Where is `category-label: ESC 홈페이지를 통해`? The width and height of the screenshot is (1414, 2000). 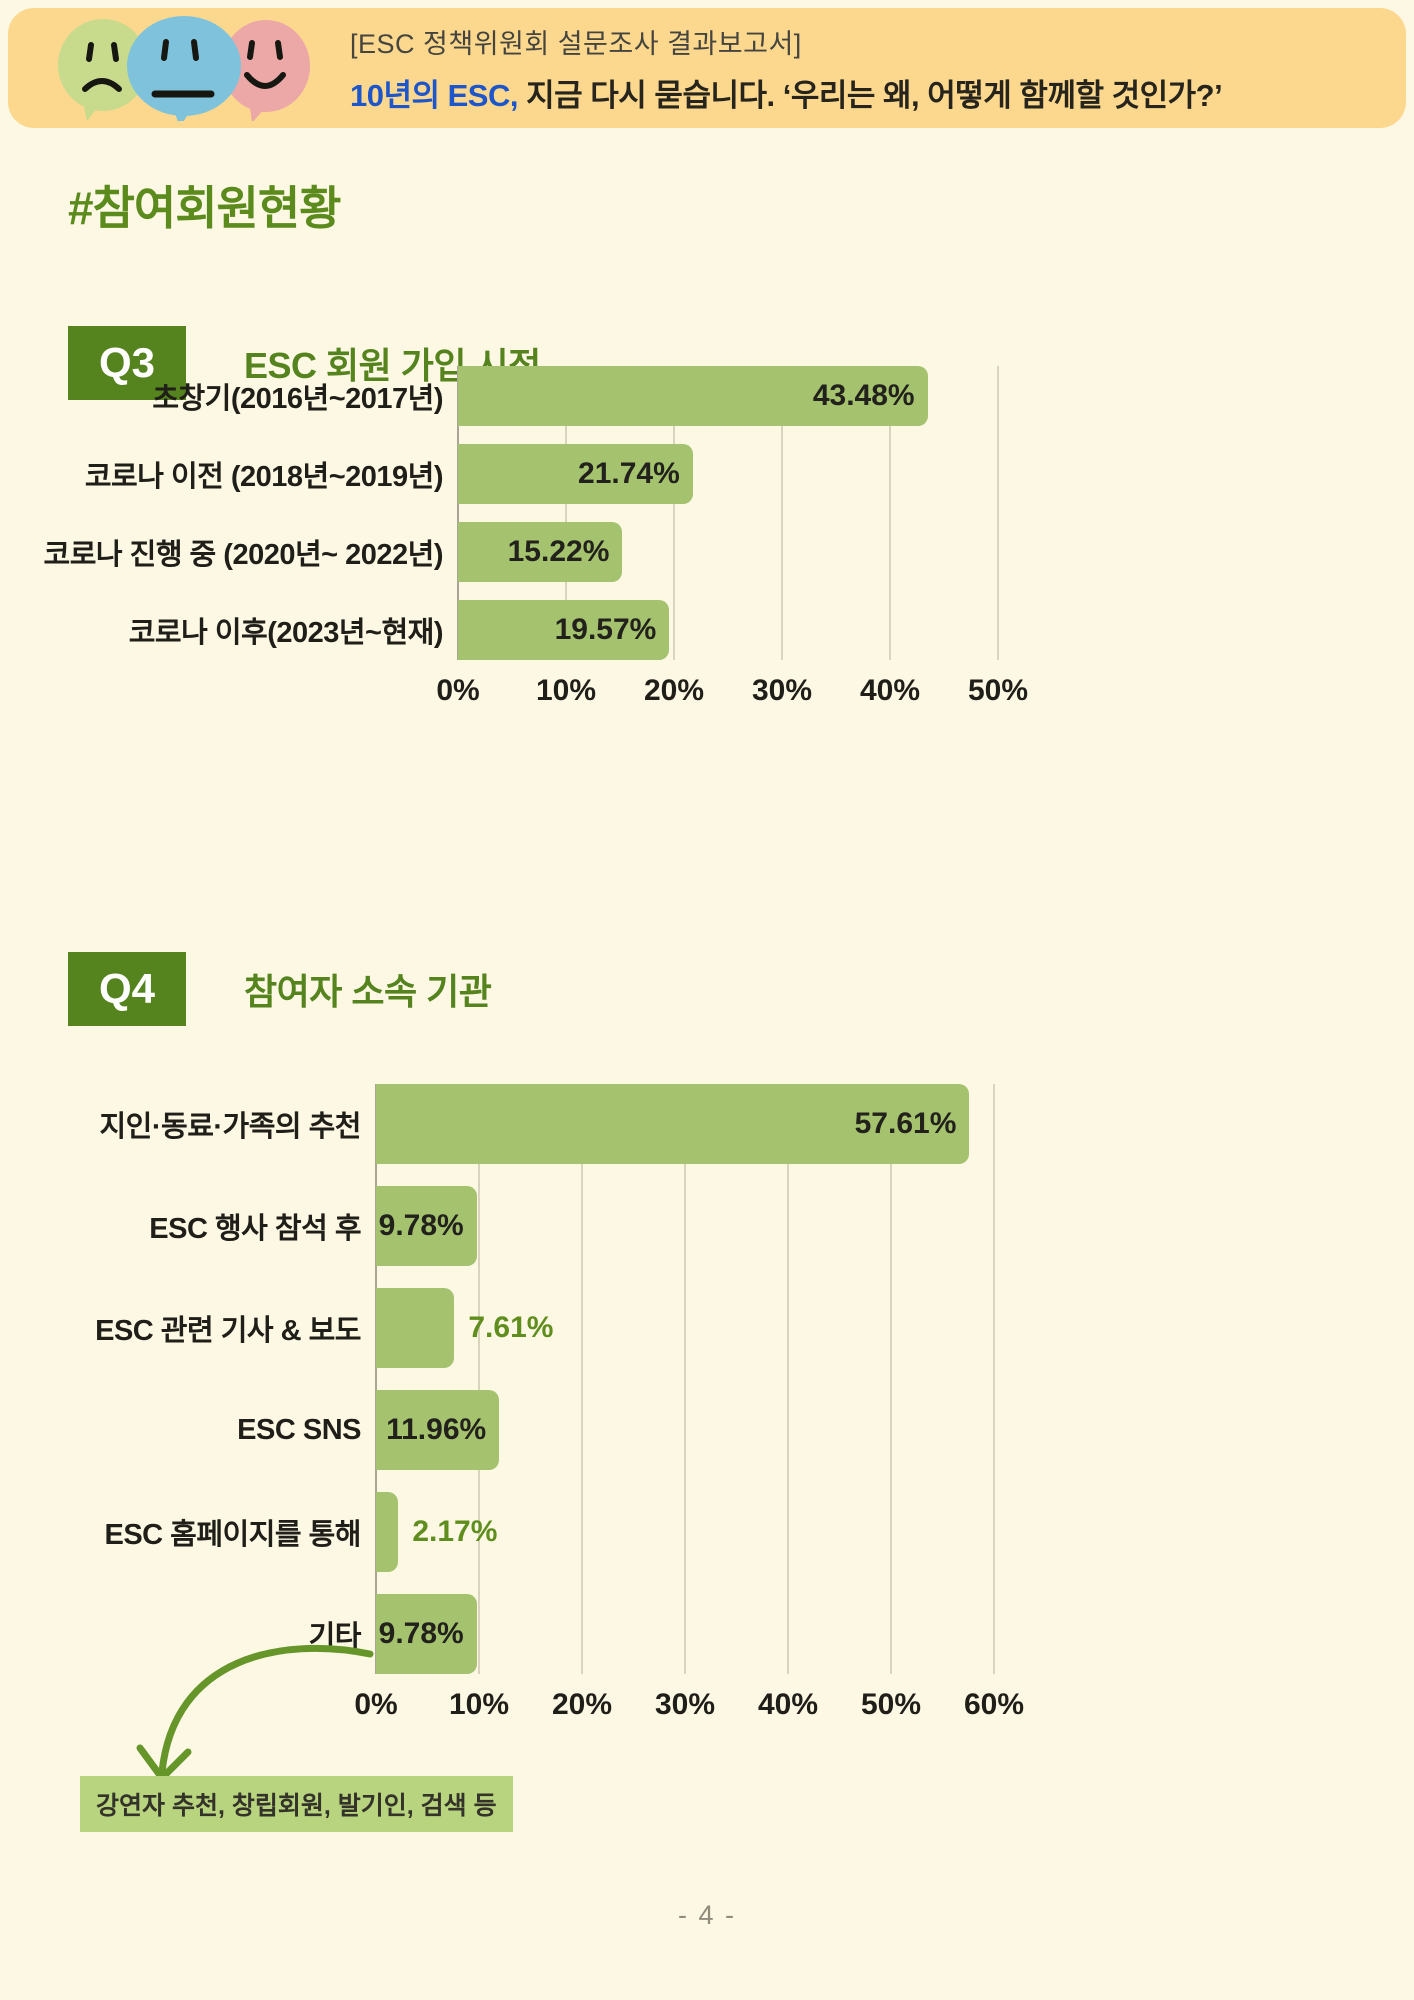
category-label: ESC 홈페이지를 통해 is located at coordinates (232, 1535).